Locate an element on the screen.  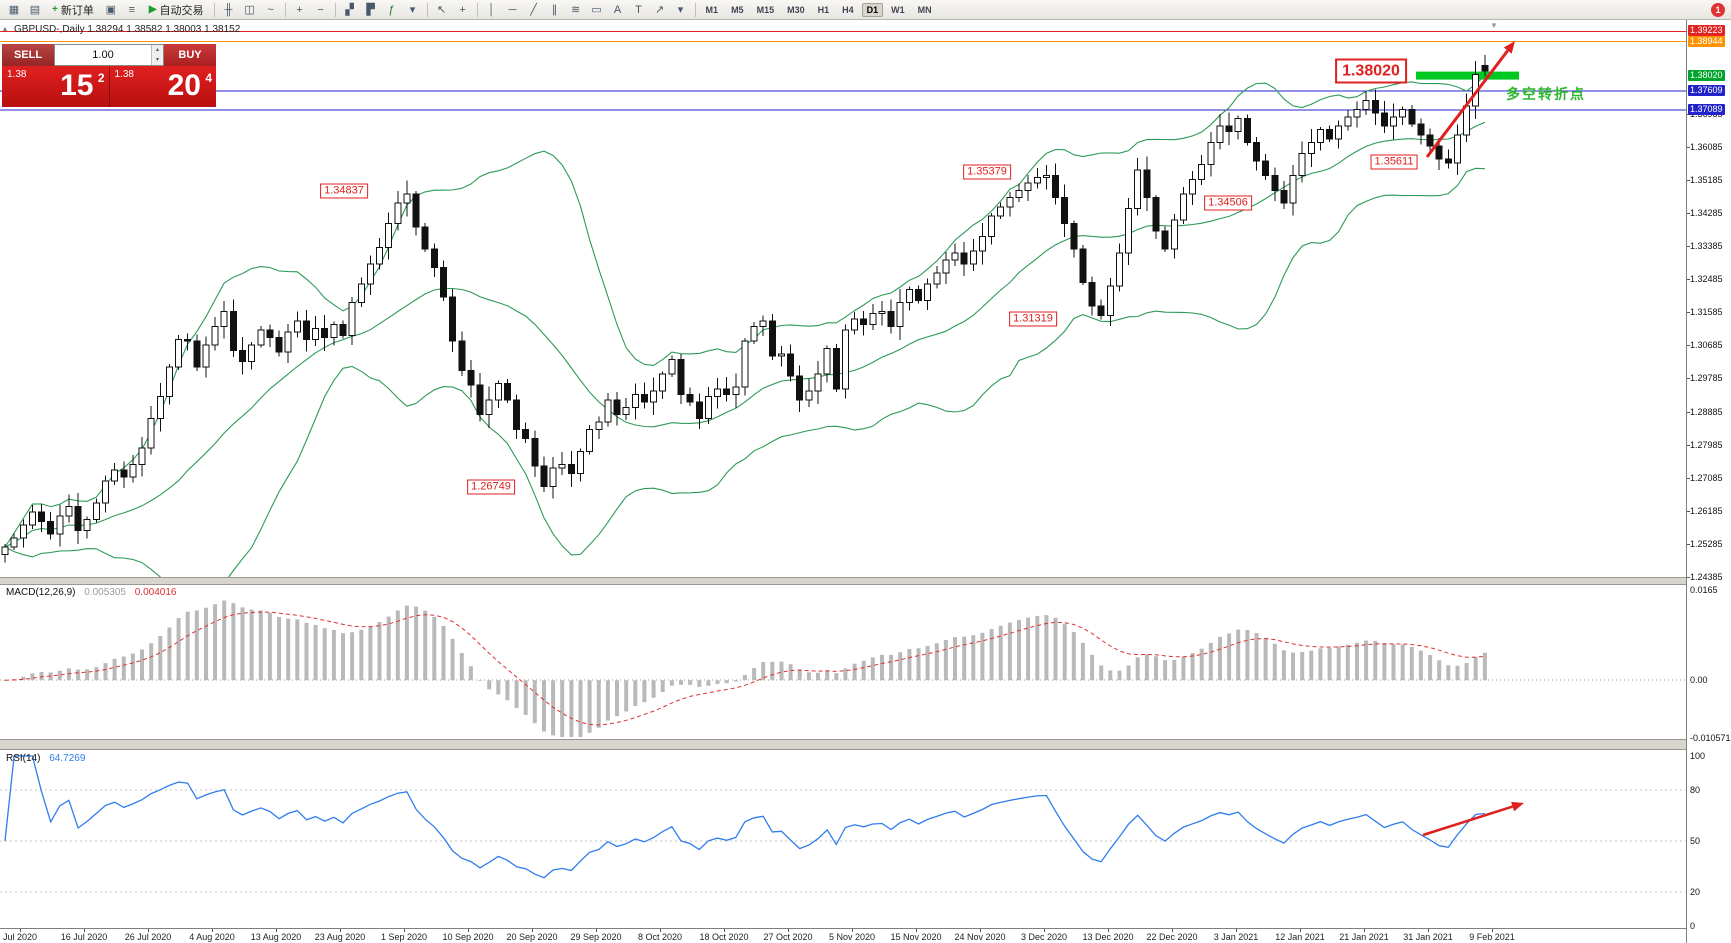
arrows-icon: ↗ is located at coordinates (659, 9).